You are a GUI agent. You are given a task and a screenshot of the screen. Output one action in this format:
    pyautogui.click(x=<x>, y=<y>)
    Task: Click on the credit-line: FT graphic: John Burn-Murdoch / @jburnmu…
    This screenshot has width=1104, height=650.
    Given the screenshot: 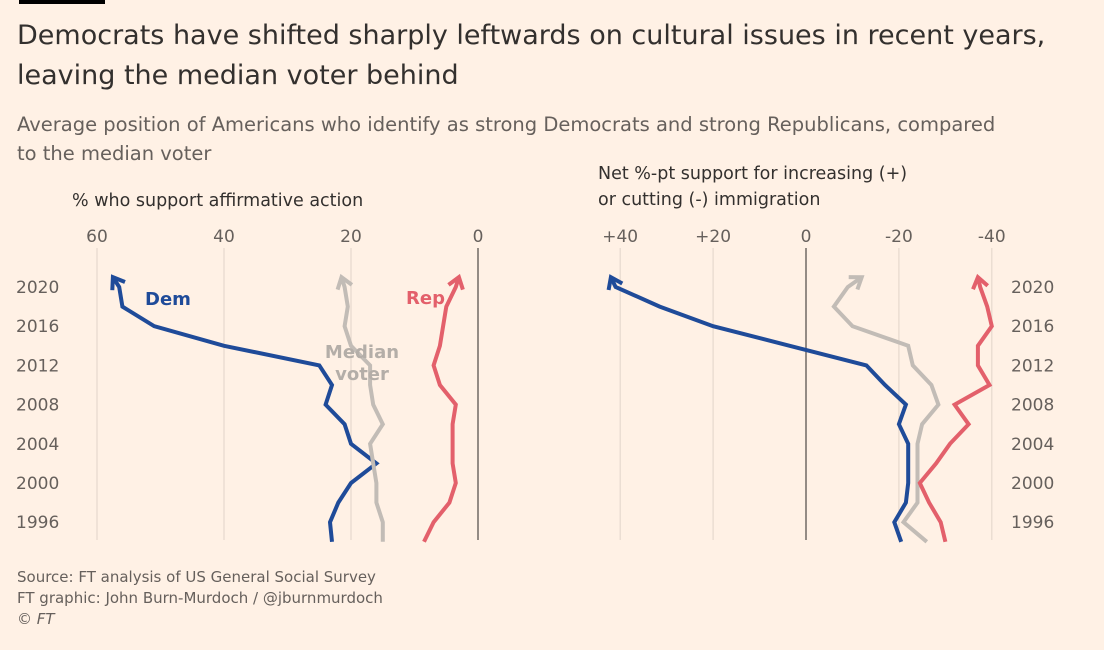 What is the action you would take?
    pyautogui.click(x=200, y=598)
    